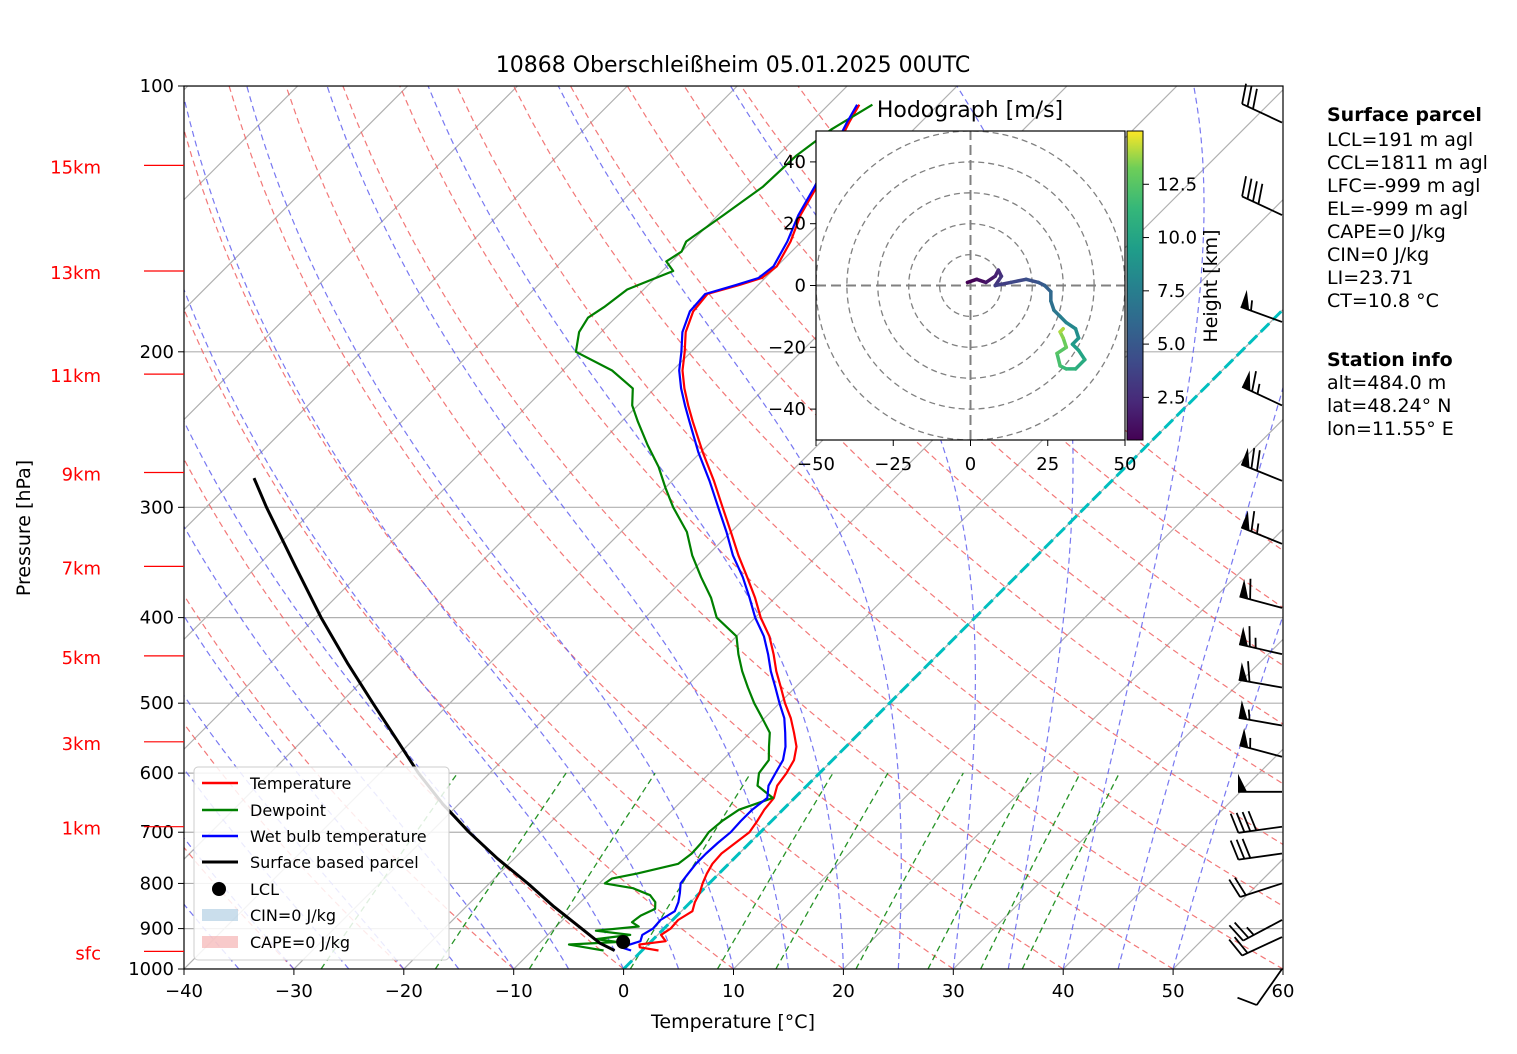  Describe the element at coordinates (1135, 285) in the screenshot. I see `hodograph-colorbar` at that location.